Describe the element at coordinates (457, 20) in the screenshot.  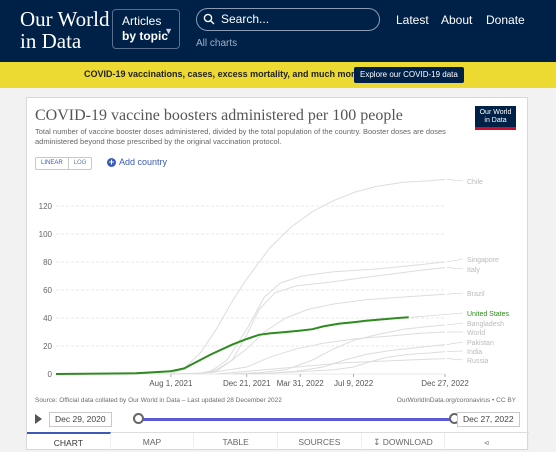
I see `nav-link-about: About` at that location.